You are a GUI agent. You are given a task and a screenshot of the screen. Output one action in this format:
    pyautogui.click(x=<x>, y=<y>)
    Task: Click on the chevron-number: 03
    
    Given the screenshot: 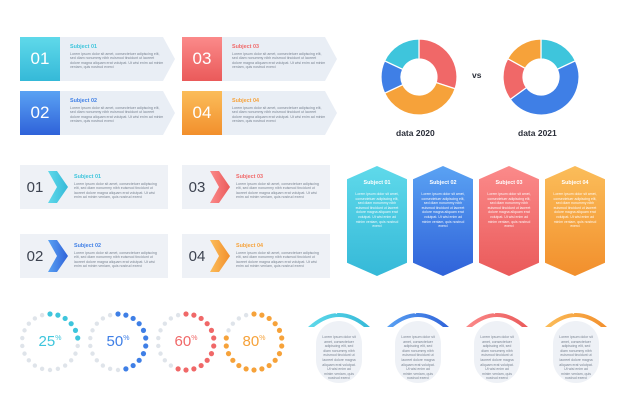 What is the action you would take?
    pyautogui.click(x=197, y=187)
    